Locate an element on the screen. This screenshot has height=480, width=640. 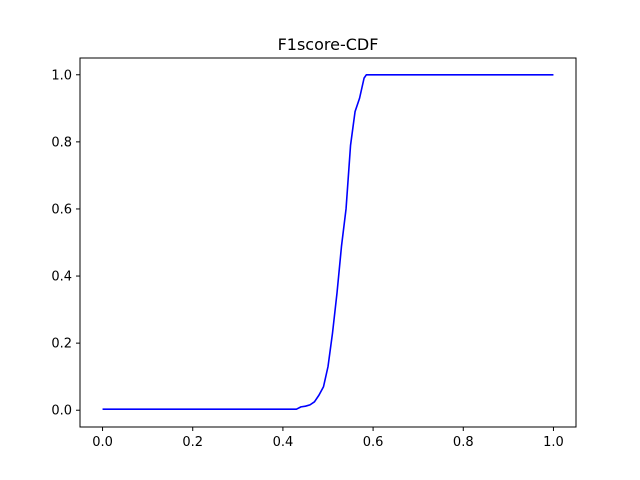
x-tick-label: 0.6 is located at coordinates (373, 442).